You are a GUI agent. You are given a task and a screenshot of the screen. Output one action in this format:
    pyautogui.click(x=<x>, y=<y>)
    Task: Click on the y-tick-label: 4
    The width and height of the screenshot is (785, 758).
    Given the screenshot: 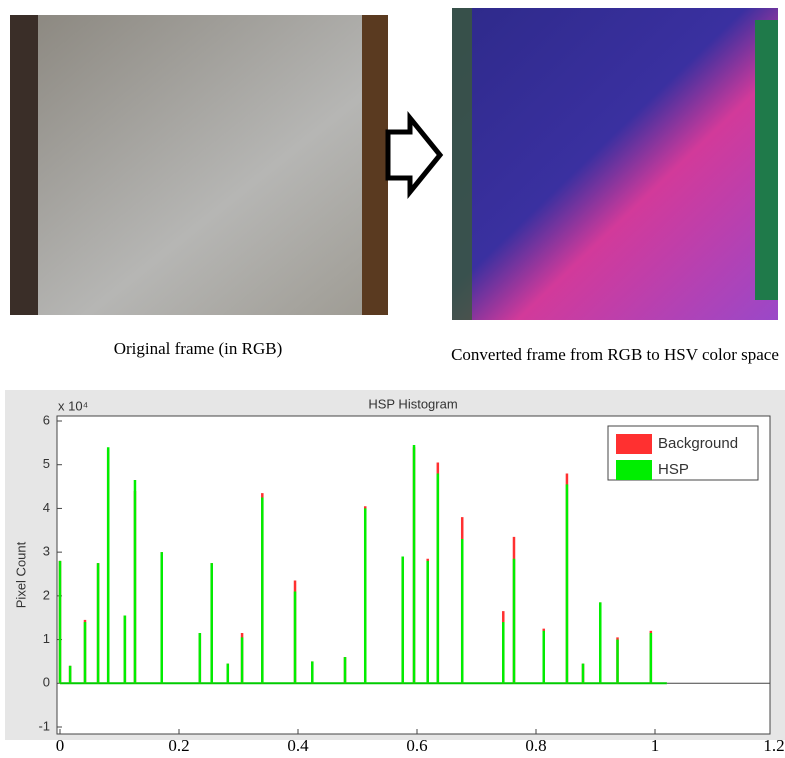 What is the action you would take?
    pyautogui.click(x=46, y=507)
    